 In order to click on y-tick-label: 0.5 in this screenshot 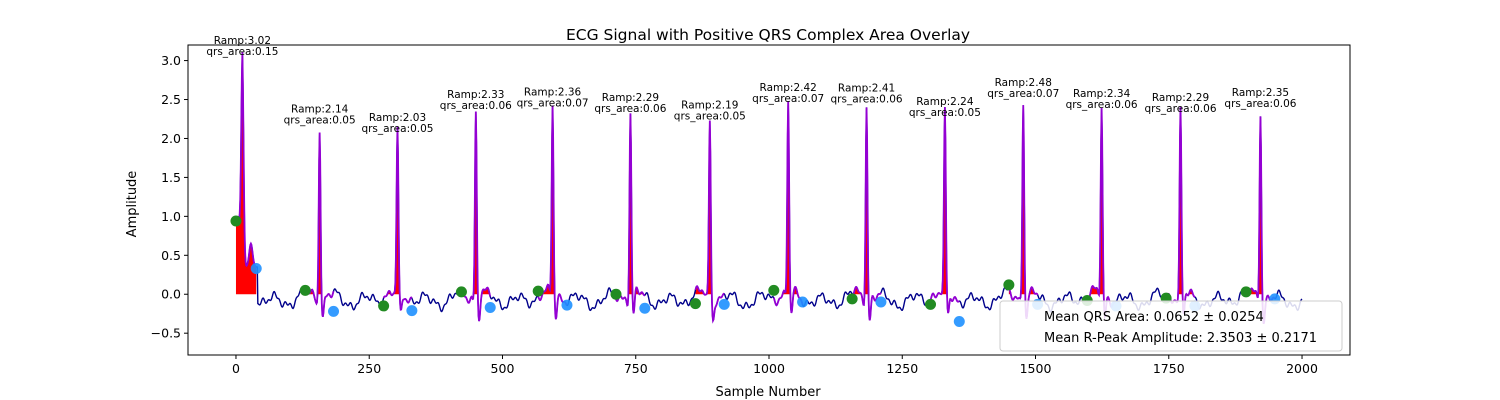, I will do `click(171, 255)`.